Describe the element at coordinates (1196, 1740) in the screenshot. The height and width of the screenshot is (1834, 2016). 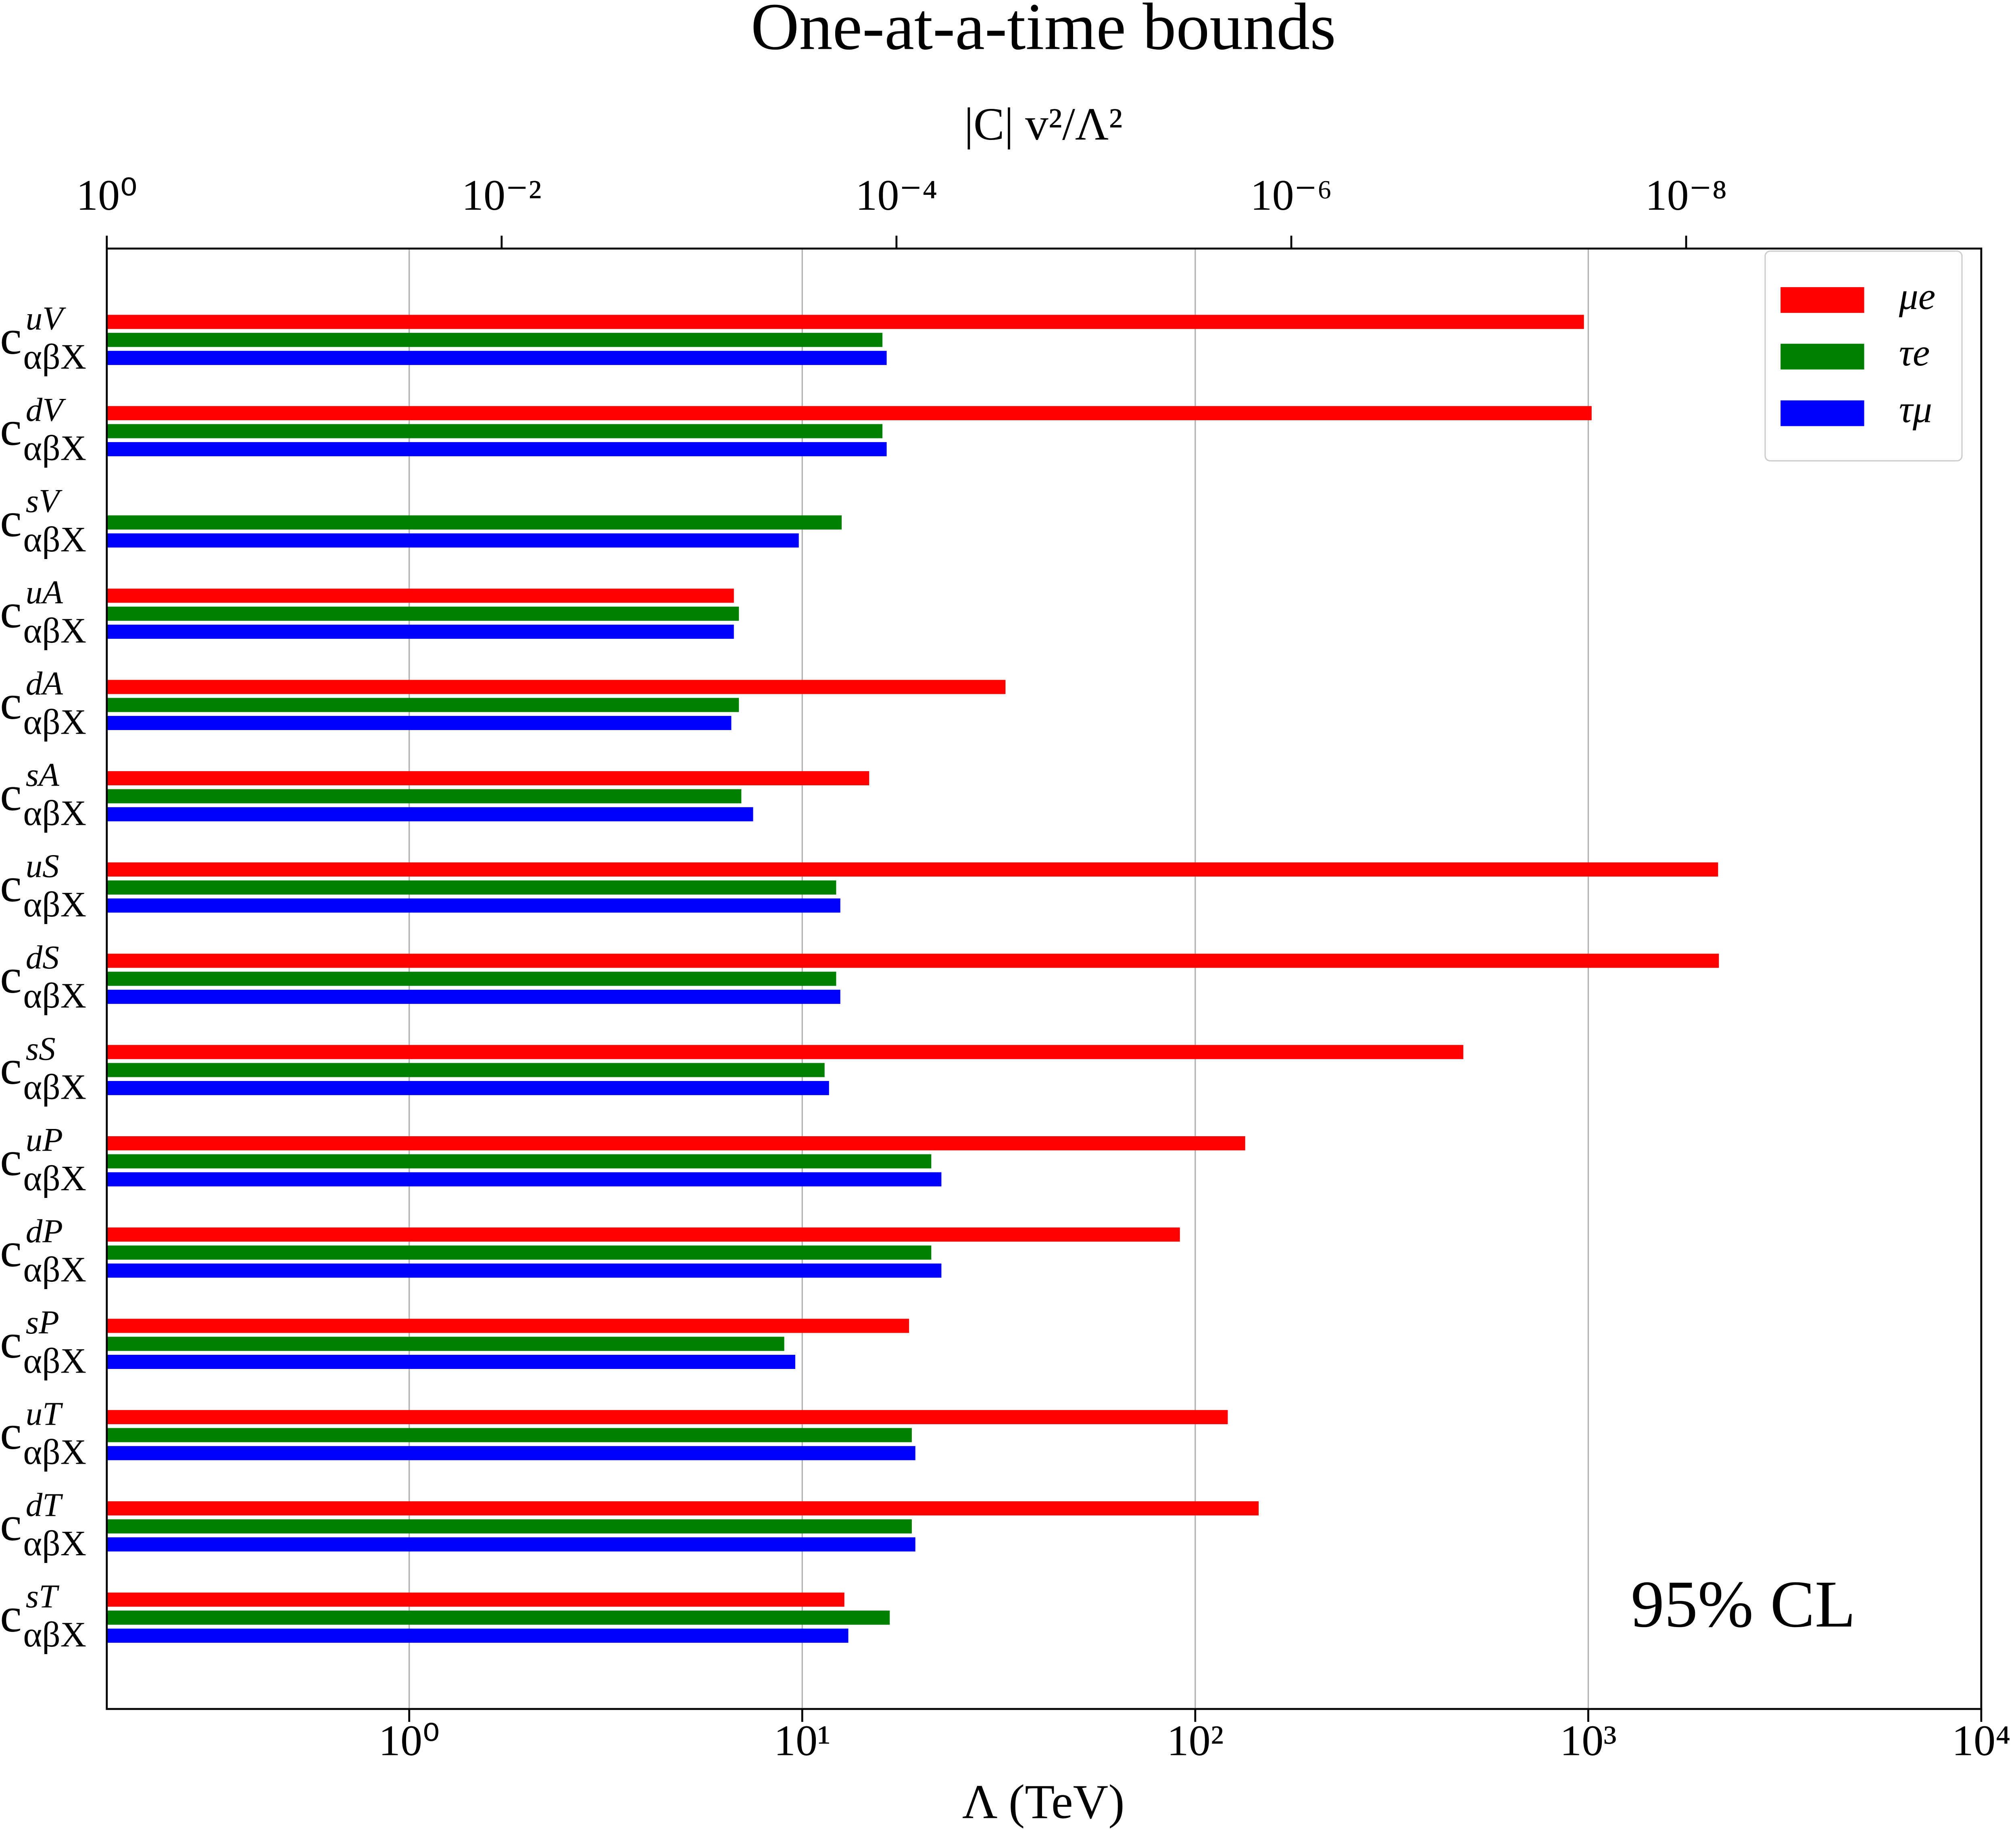
I see `x-tick-label: 10²` at that location.